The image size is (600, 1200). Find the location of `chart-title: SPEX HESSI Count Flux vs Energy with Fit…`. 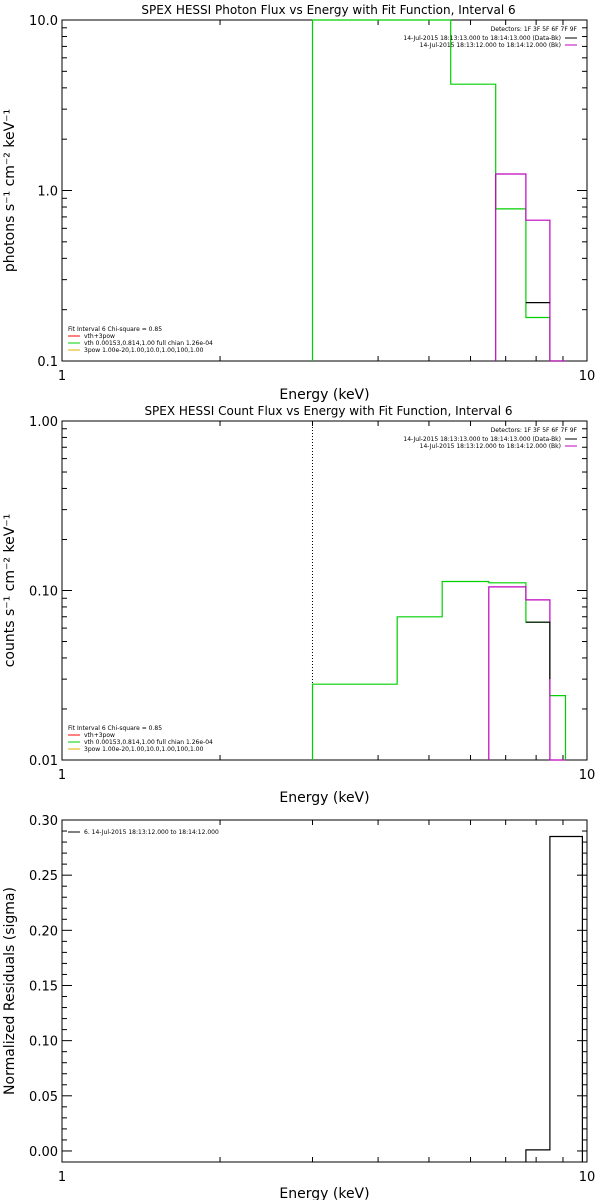

chart-title: SPEX HESSI Count Flux vs Energy with Fit… is located at coordinates (328, 411).